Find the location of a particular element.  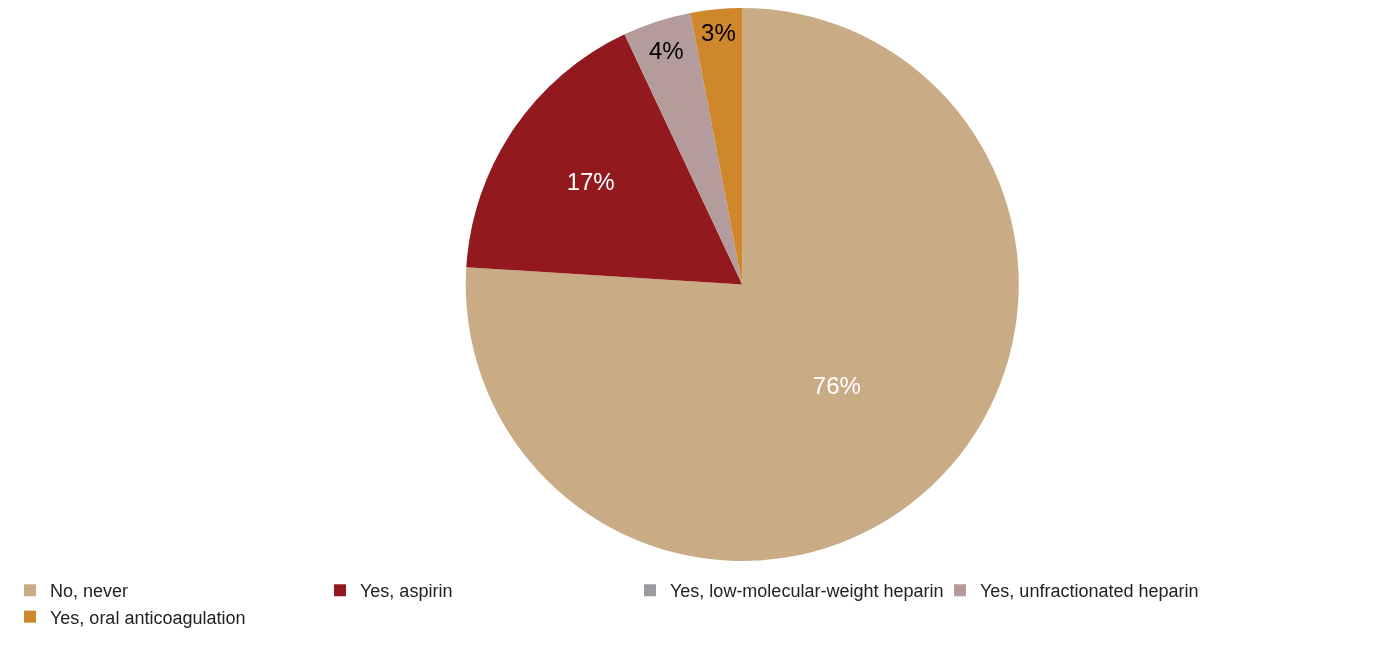

pie-slice is located at coordinates (683, 148).